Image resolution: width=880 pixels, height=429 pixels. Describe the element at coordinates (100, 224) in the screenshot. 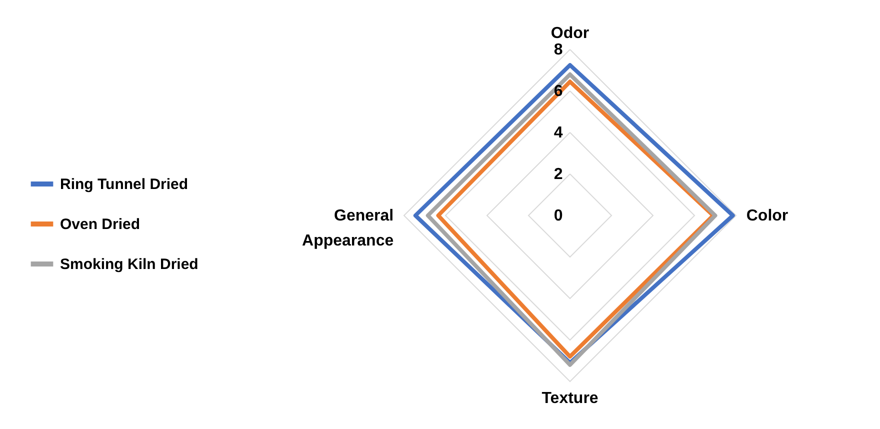

I see `legend-label: Oven Dried` at that location.